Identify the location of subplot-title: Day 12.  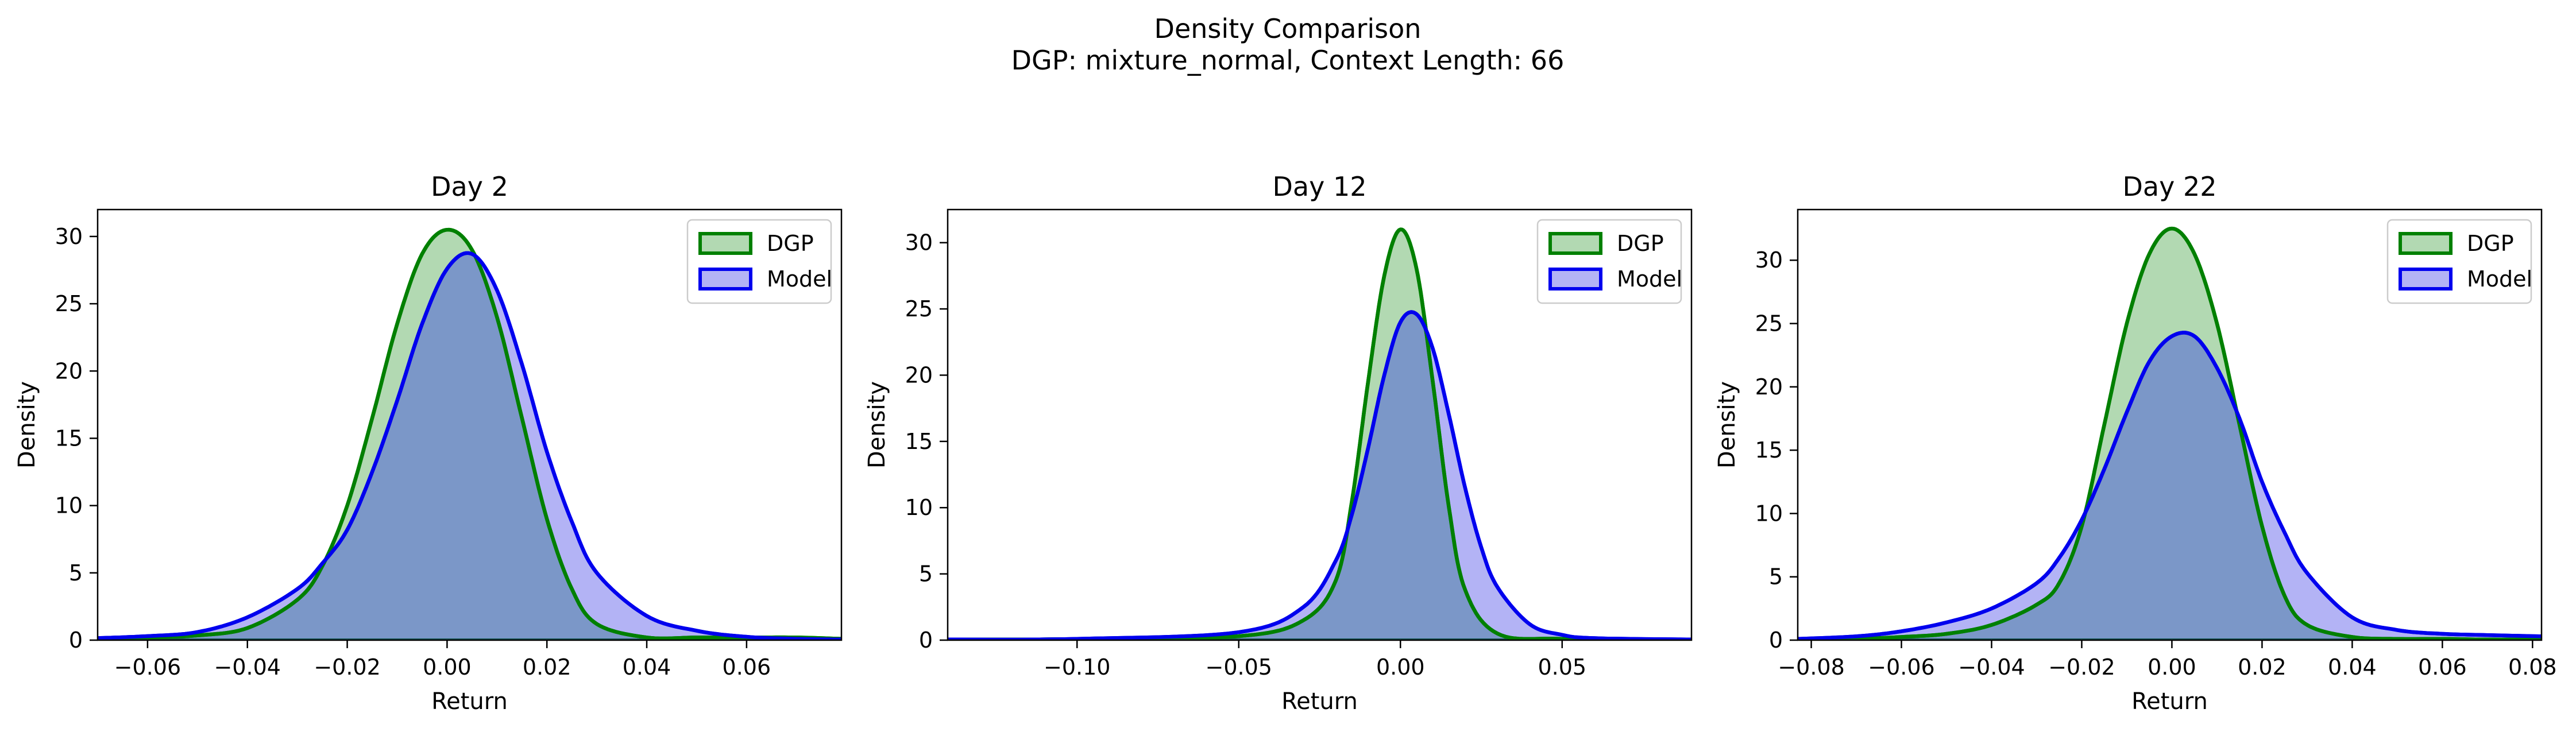
(1320, 186).